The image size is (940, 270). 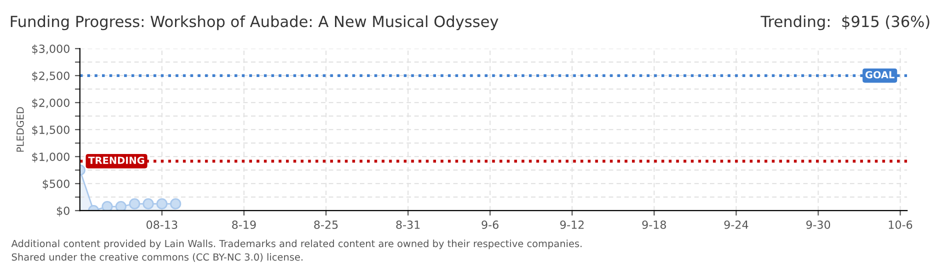 I want to click on y-tick-label: $2,500, so click(x=51, y=76).